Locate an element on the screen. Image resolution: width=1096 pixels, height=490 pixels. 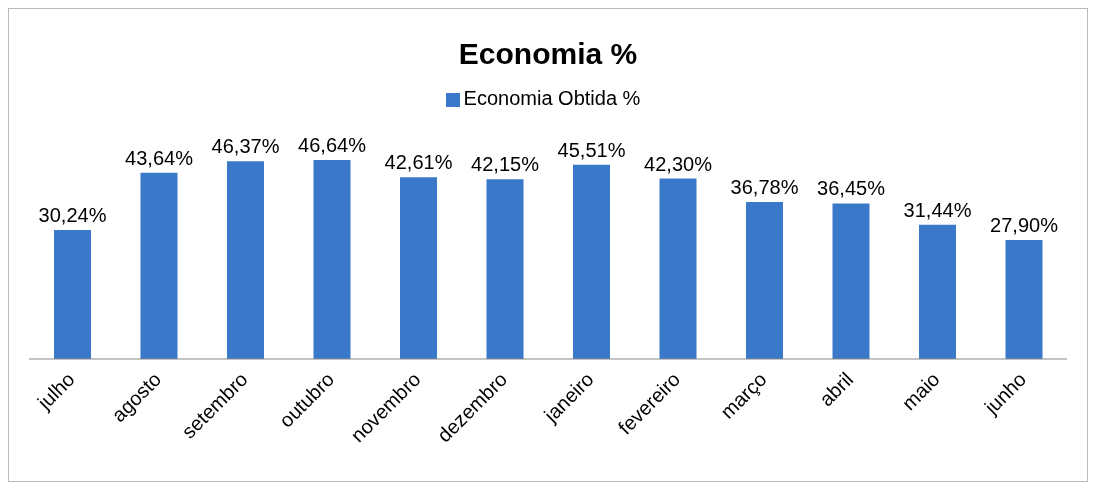
data-label: 30,24% is located at coordinates (72, 214).